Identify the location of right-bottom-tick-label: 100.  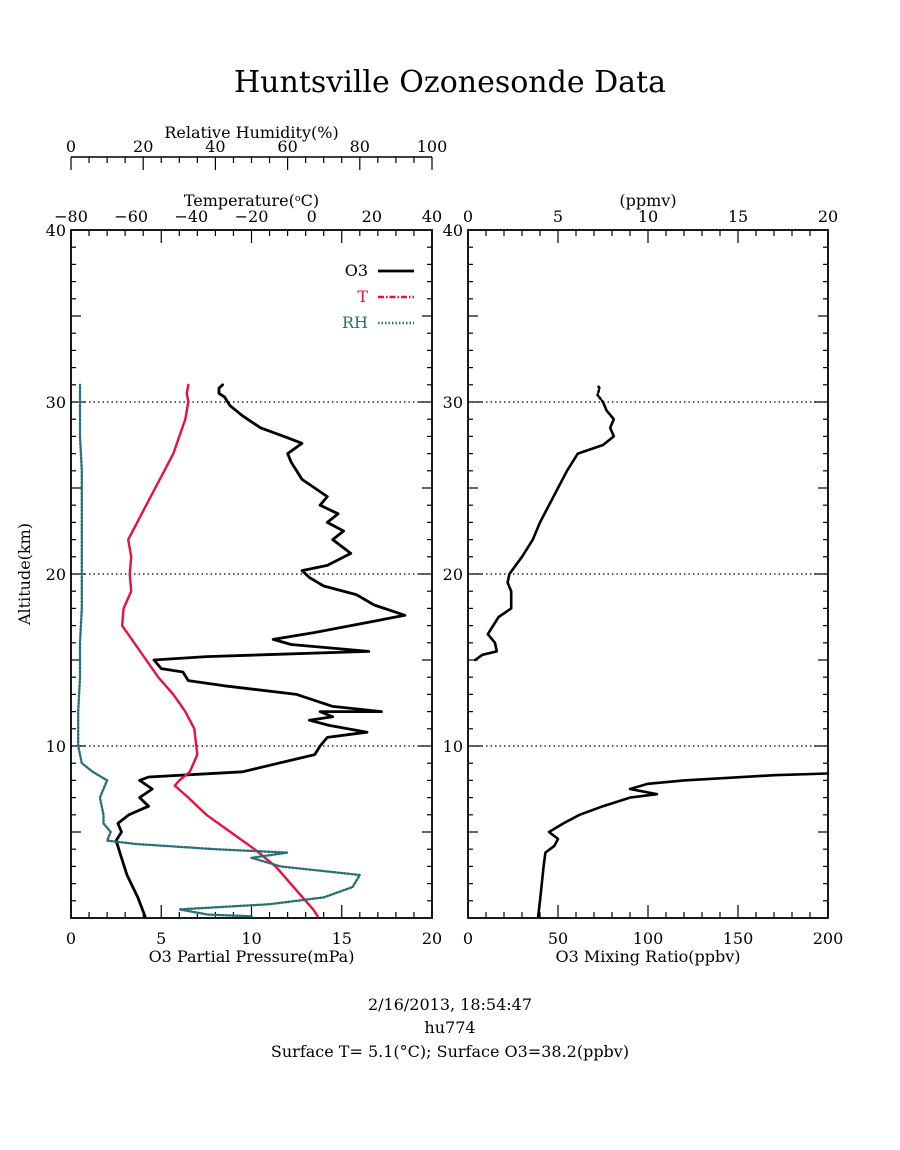
(648, 938).